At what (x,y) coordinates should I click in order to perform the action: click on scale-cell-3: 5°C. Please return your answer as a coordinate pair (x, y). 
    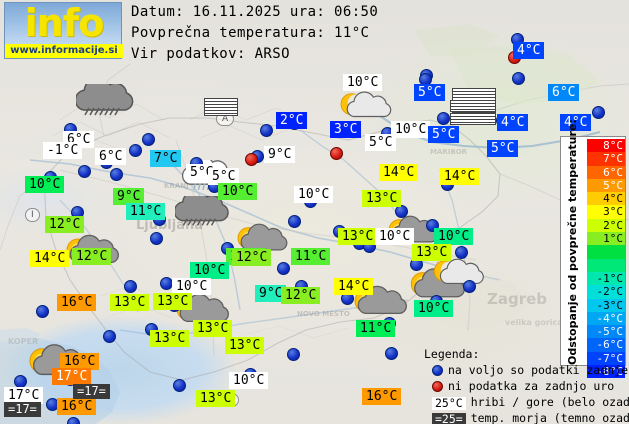
    Looking at the image, I should click on (606, 185).